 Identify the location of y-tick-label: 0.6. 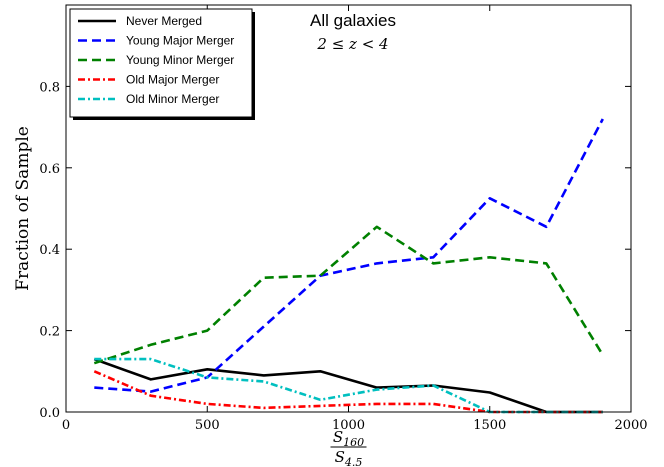
(49, 169).